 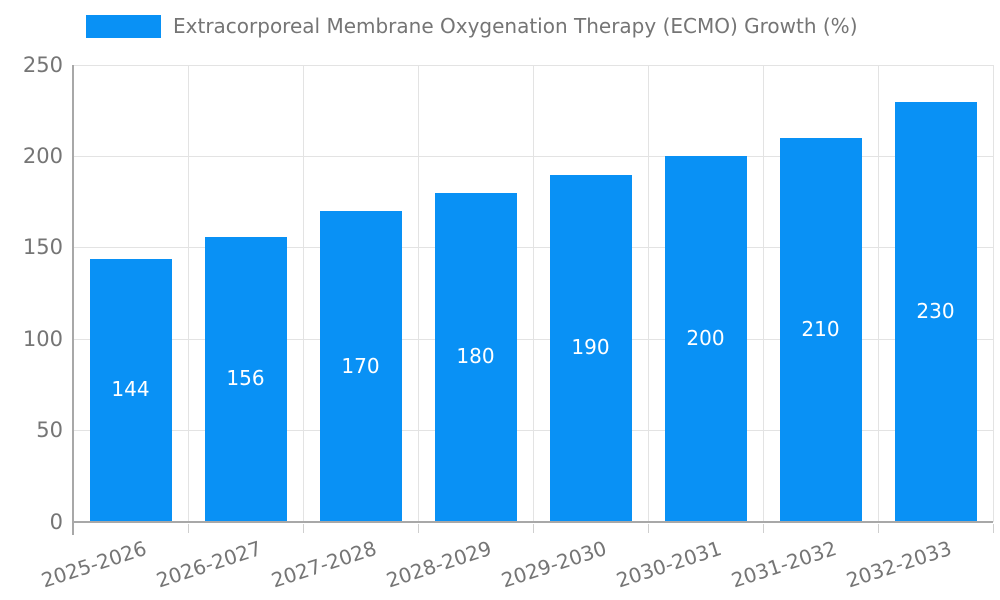 I want to click on bar-value-label: 200, so click(x=705, y=338).